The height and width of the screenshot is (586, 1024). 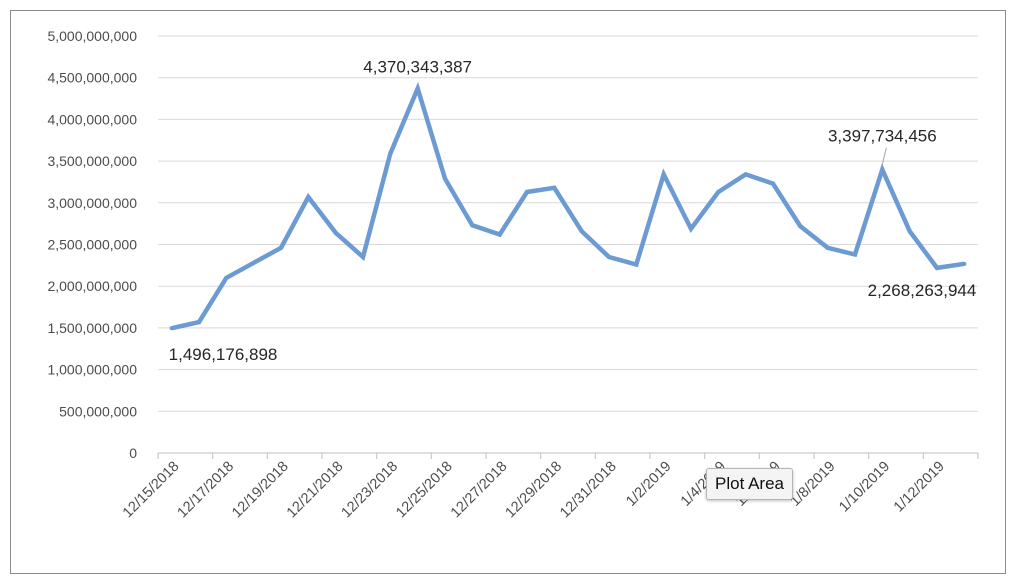 I want to click on x-tick-label: 12/19/2018, so click(x=260, y=490).